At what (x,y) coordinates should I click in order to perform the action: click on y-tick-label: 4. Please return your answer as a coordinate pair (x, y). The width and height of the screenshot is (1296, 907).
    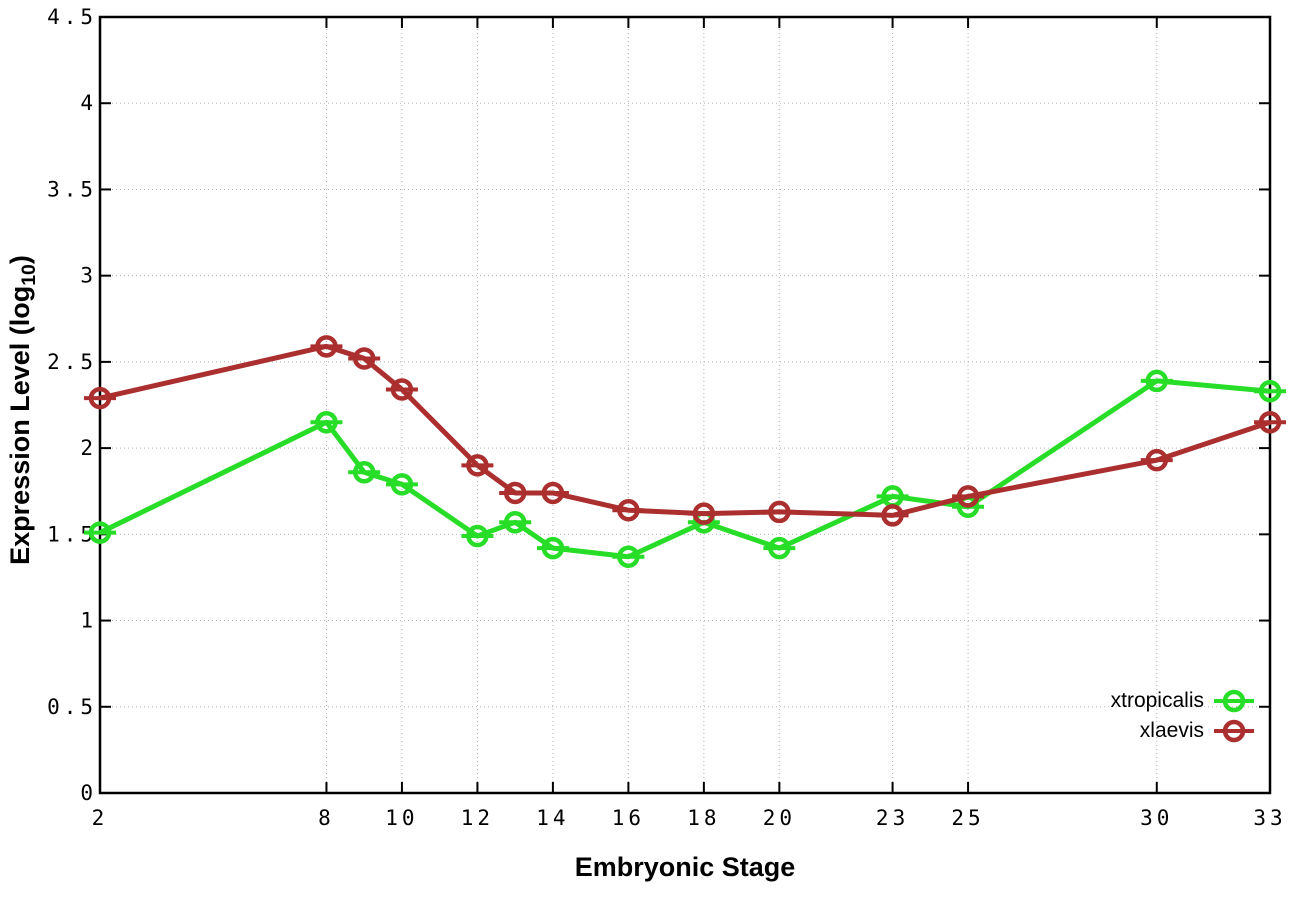
    Looking at the image, I should click on (88, 103).